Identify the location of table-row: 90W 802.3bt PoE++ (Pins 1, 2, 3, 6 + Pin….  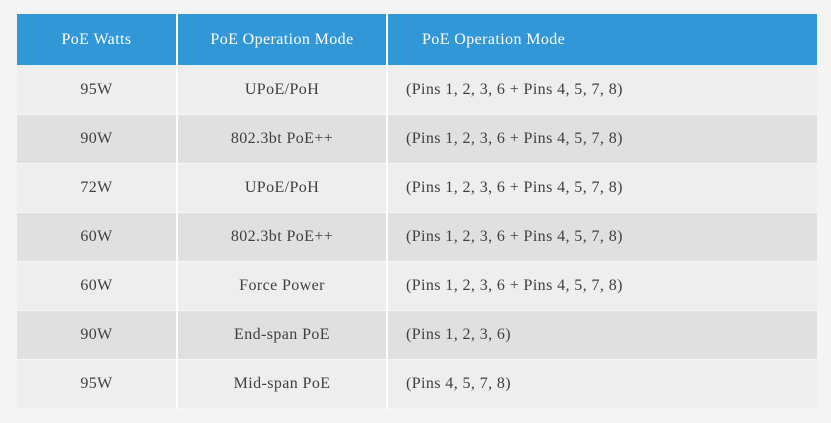
(417, 139).